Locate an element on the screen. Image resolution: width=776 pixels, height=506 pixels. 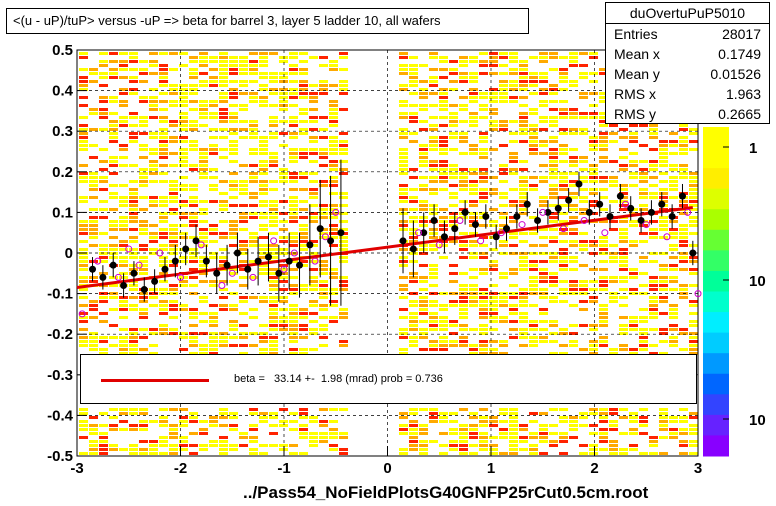
open-data-point is located at coordinates (522, 225).